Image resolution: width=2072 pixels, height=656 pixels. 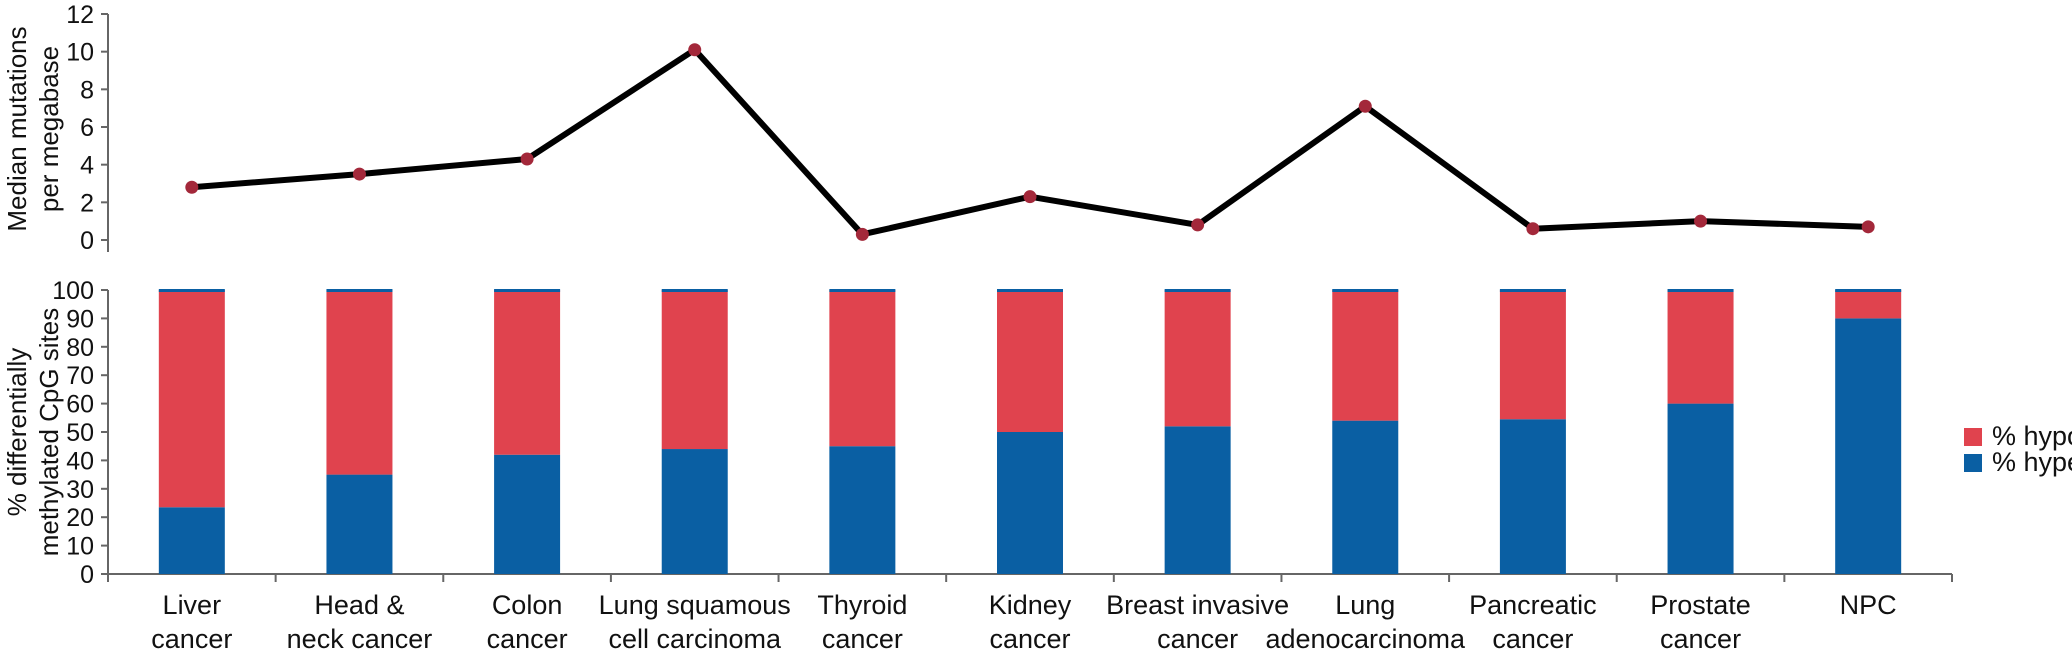 What do you see at coordinates (527, 622) in the screenshot?
I see `category-label: Colon cancer` at bounding box center [527, 622].